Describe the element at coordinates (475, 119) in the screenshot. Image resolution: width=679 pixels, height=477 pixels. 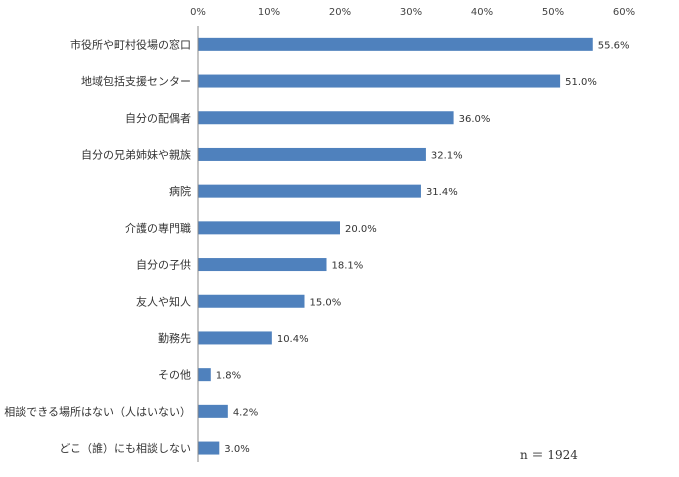
I see `data-label: 36.0%` at that location.